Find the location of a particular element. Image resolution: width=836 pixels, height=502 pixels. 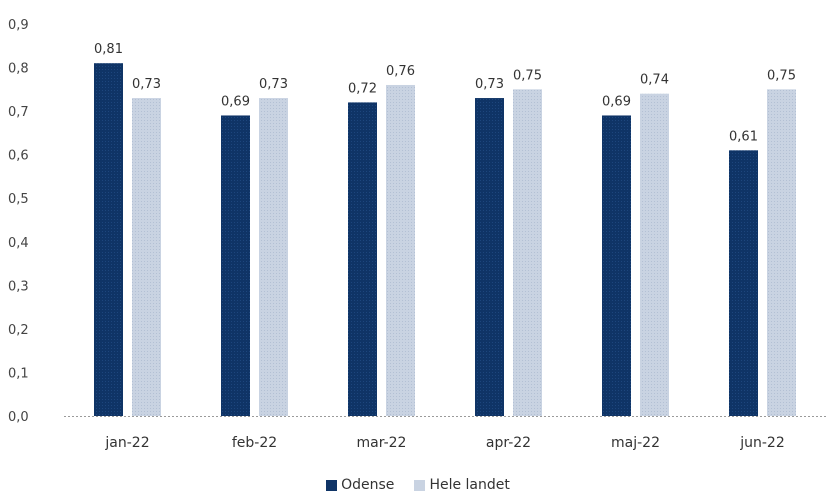

y-tick-label: 0,9 is located at coordinates (18, 25).